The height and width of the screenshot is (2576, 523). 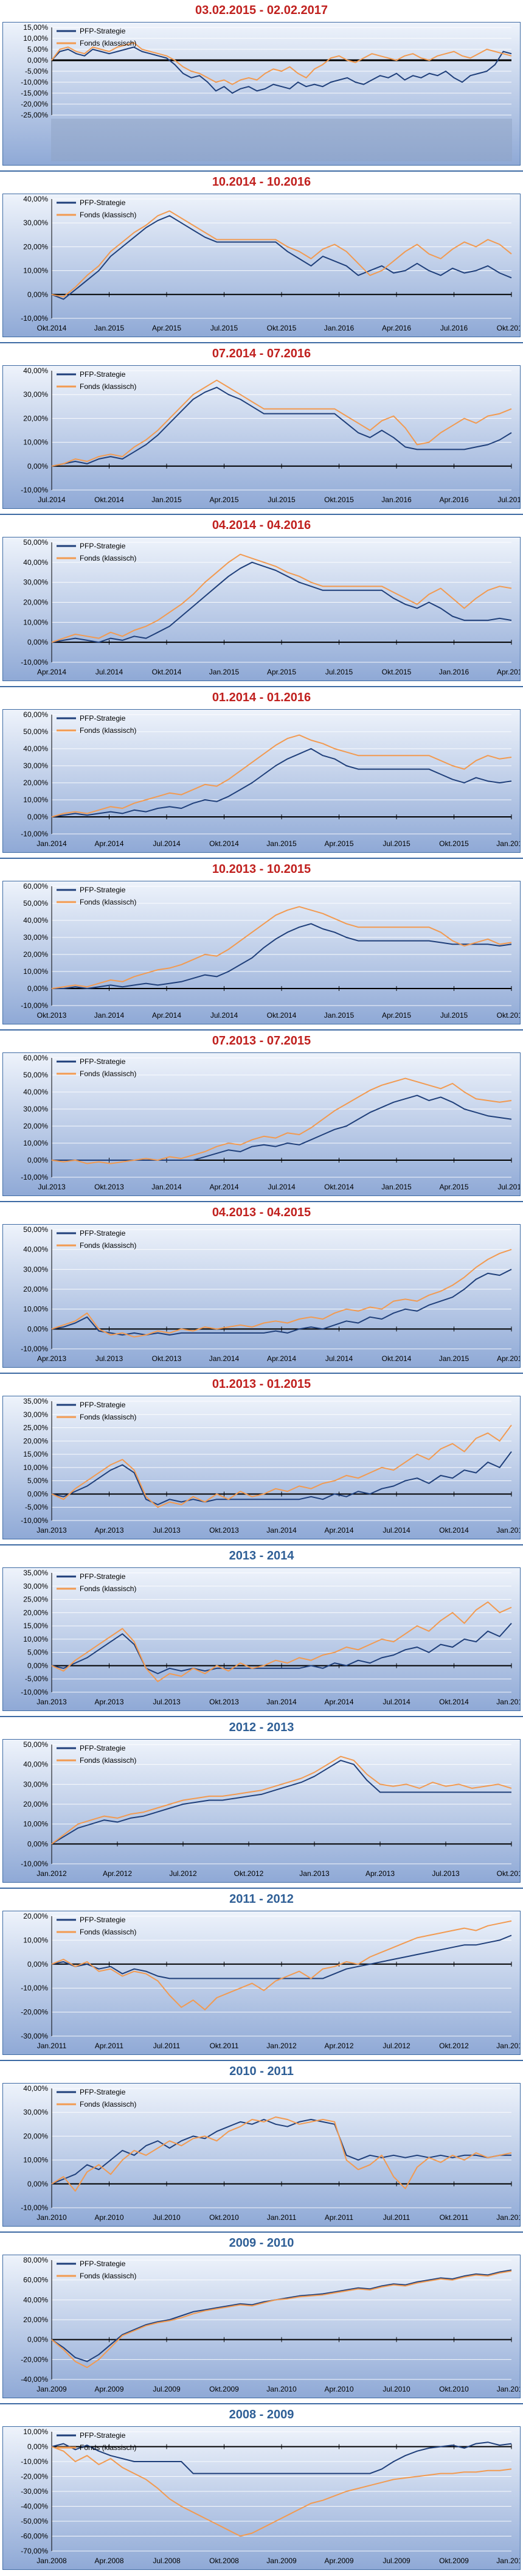 I want to click on chart-title: 2011 - 2012, so click(x=261, y=1899).